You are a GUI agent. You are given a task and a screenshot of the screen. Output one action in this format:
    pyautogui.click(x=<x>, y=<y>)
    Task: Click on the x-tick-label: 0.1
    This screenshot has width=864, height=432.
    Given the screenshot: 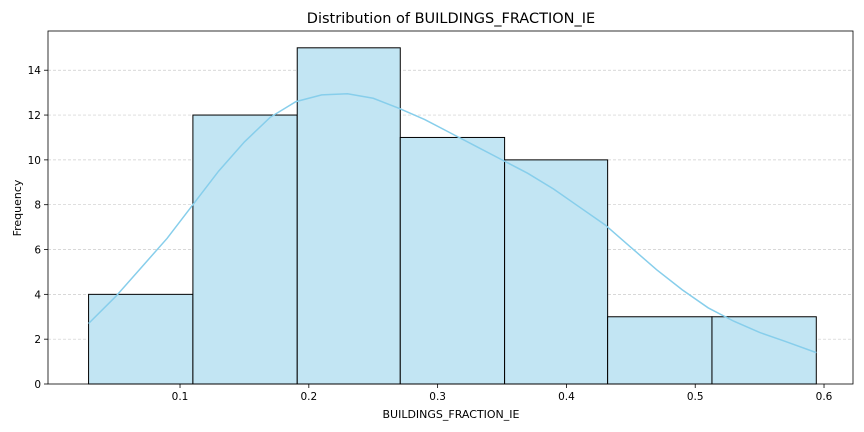 What is the action you would take?
    pyautogui.click(x=180, y=397)
    